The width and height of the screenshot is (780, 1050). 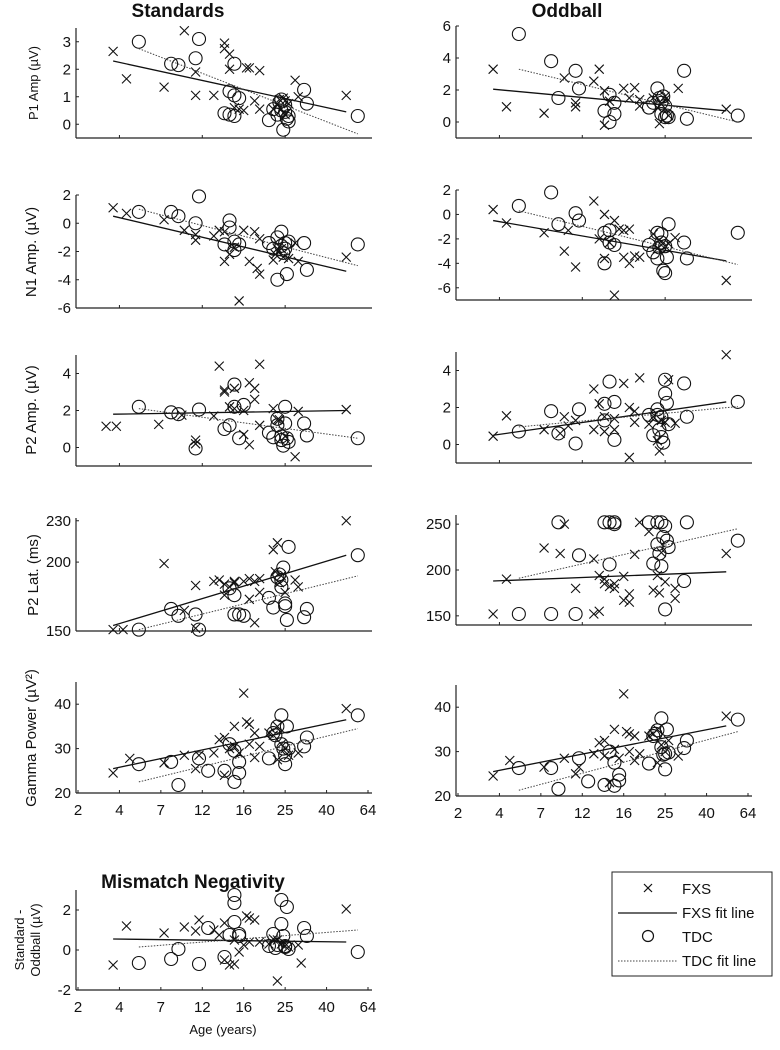 I want to click on x-tick-label: 7, so click(x=541, y=813).